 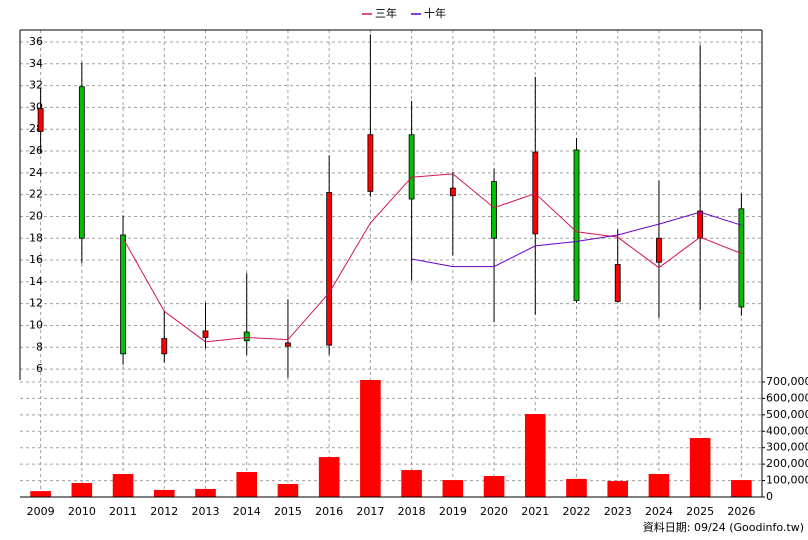 I want to click on x-tick-label: 2022, so click(x=577, y=511).